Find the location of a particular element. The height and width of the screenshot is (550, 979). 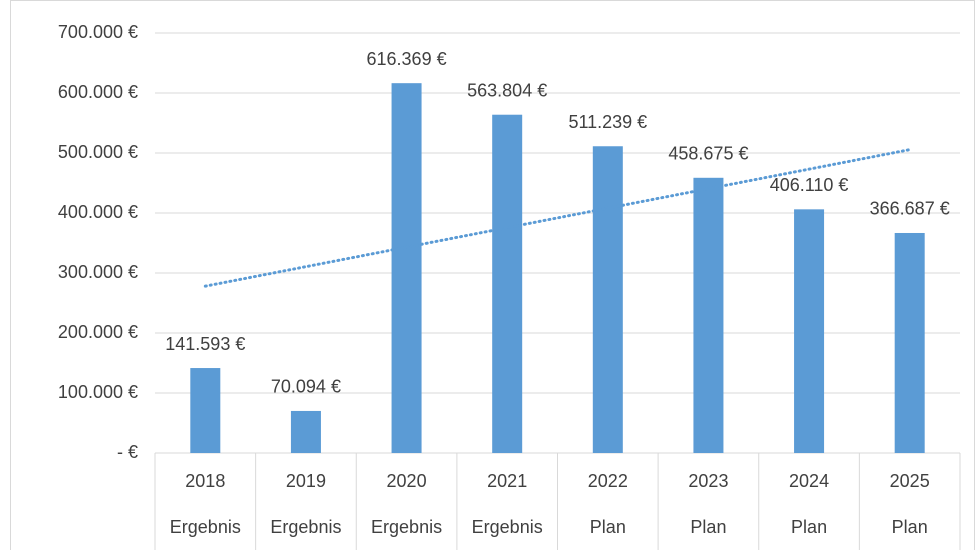

y-tick-label: - € is located at coordinates (127, 452).